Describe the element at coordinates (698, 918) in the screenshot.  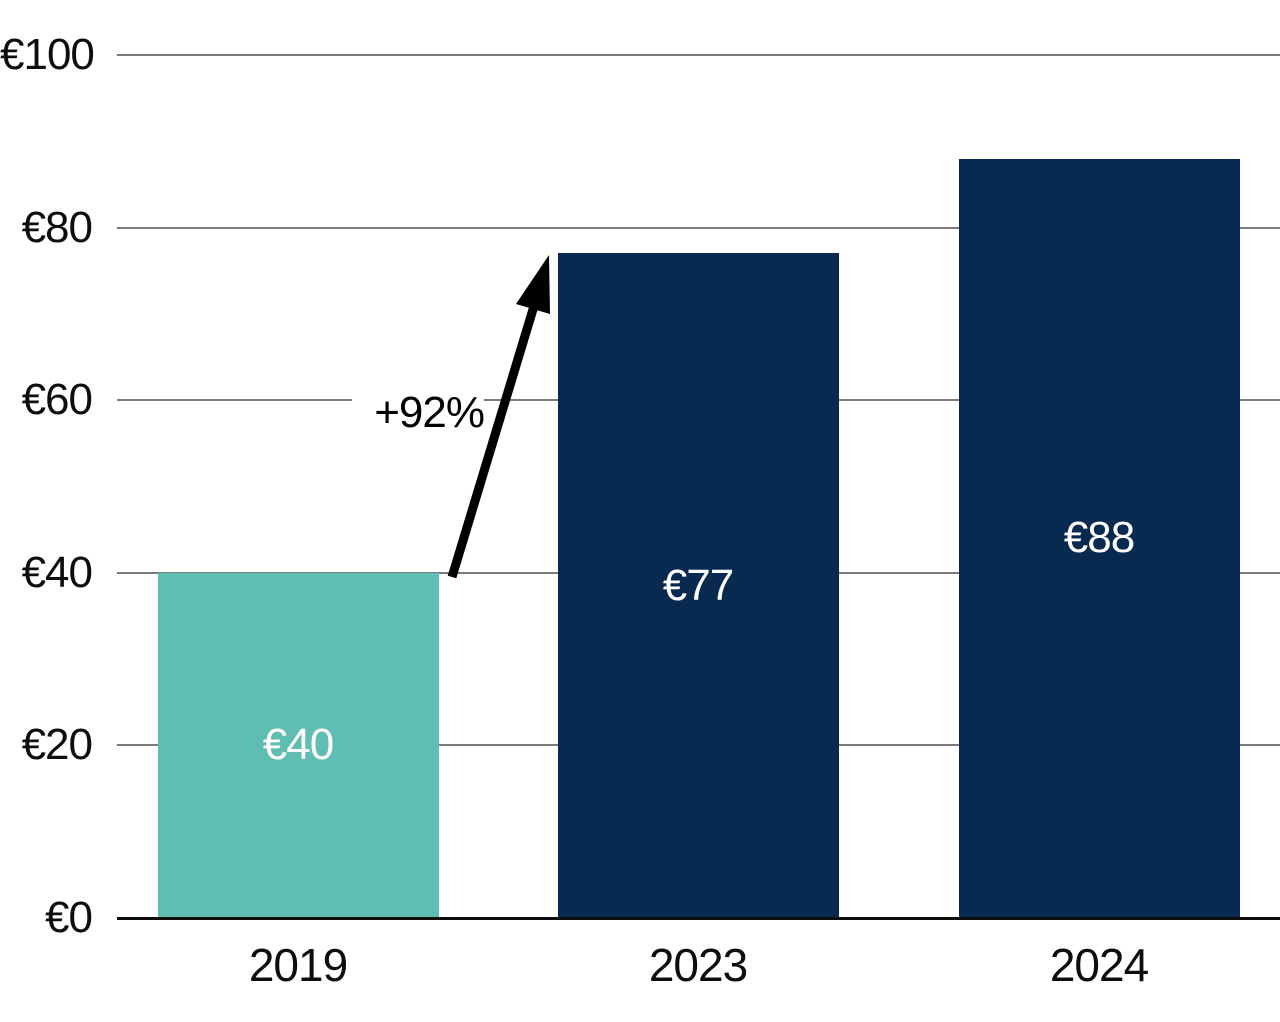
I see `x-axis-line` at that location.